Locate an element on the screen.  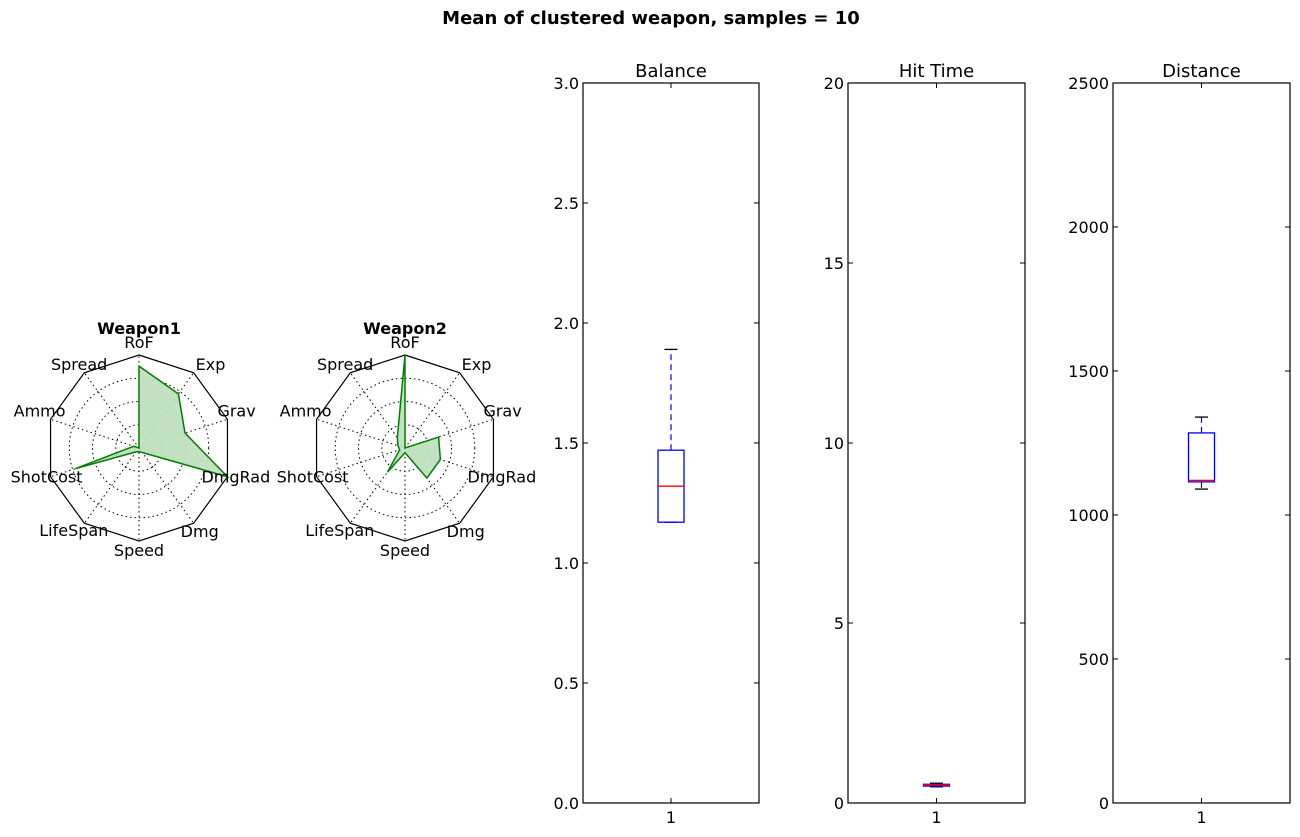
y-tick-label: 20 is located at coordinates (834, 83).